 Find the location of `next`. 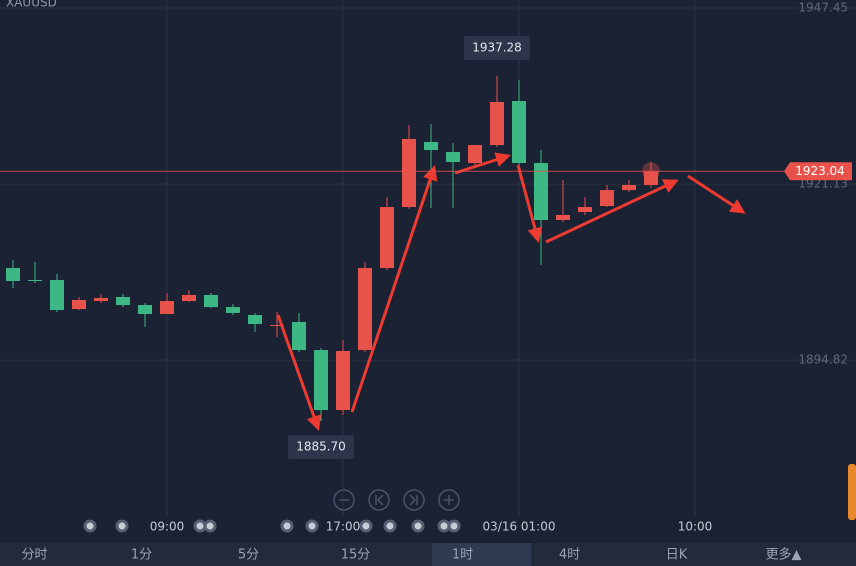

next is located at coordinates (414, 500).